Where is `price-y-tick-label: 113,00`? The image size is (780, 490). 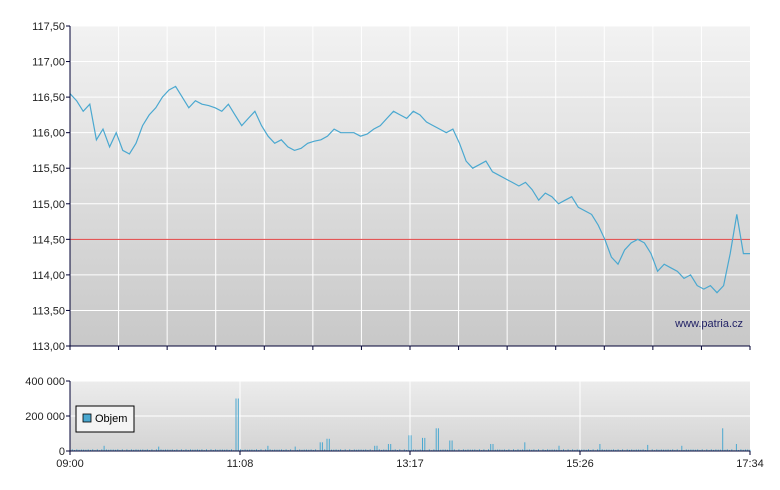
price-y-tick-label: 113,00 is located at coordinates (48, 347).